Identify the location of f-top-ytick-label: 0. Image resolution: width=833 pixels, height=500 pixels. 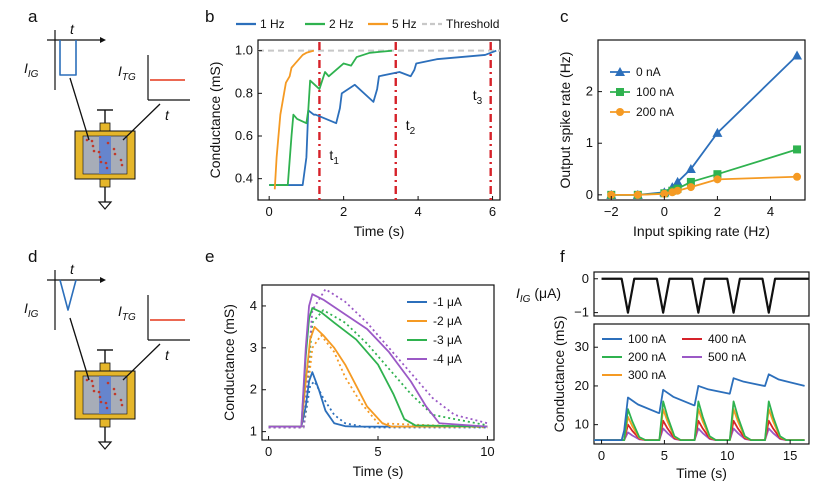
(585, 278).